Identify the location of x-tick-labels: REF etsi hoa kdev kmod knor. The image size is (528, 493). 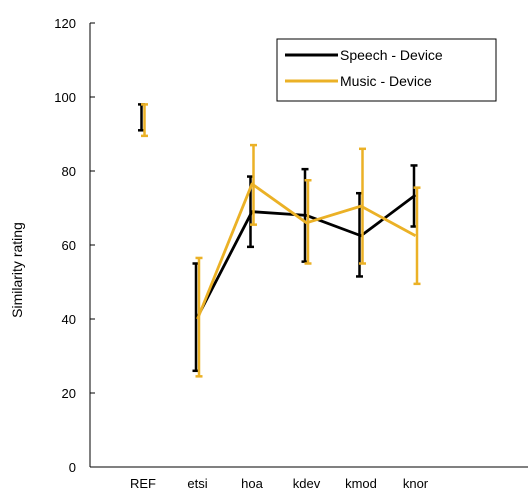
(279, 483).